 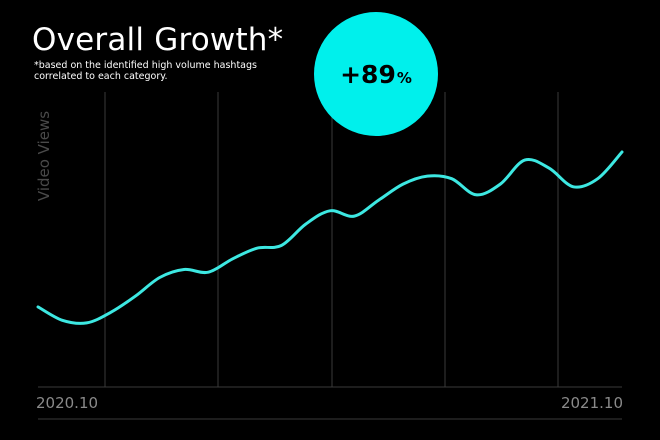 What do you see at coordinates (368, 74) in the screenshot?
I see `growth-value: +89` at bounding box center [368, 74].